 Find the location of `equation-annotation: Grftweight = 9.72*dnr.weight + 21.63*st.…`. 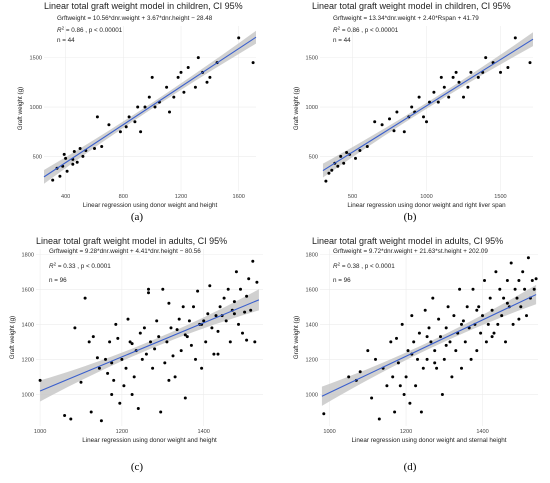

equation-annotation: Grftweight = 9.72*dnr.weight + 21.63*st.… is located at coordinates (410, 251).